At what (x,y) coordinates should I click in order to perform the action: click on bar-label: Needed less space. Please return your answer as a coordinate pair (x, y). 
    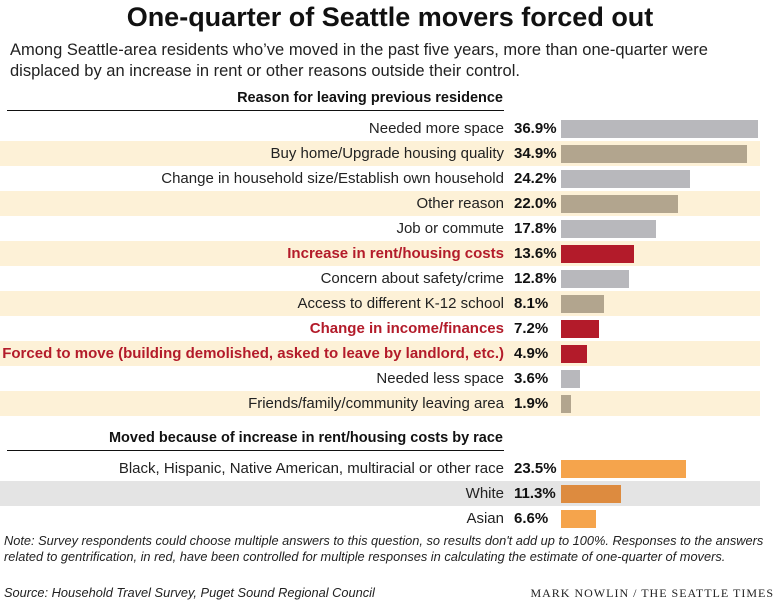
    Looking at the image, I should click on (440, 378).